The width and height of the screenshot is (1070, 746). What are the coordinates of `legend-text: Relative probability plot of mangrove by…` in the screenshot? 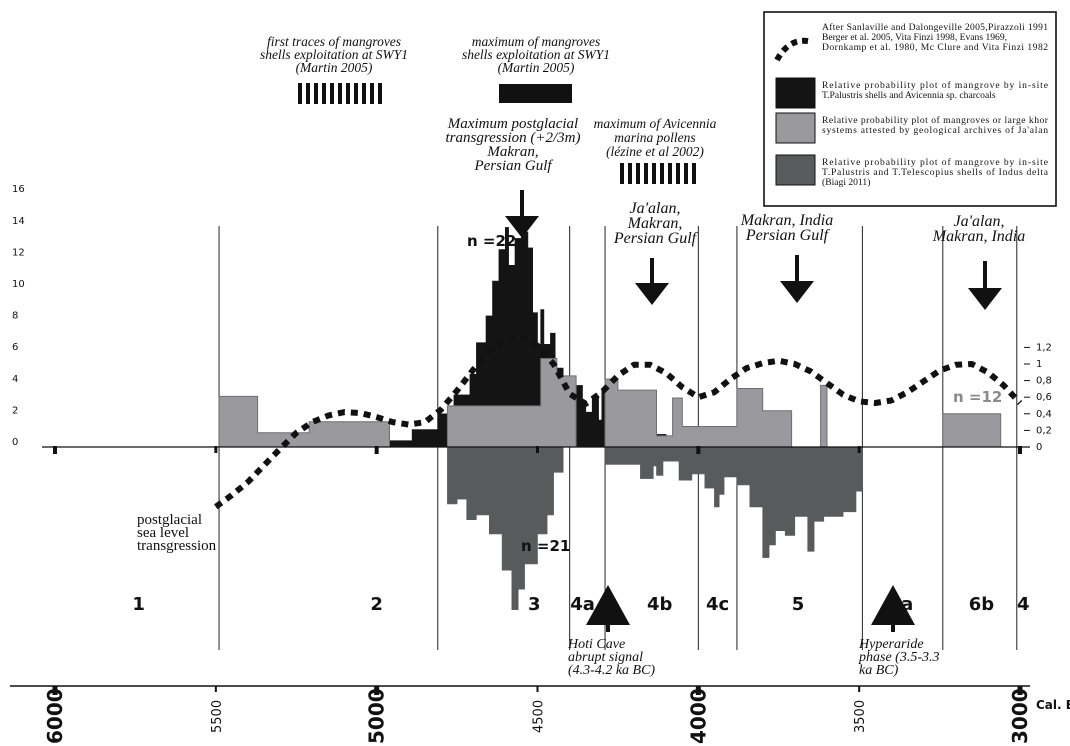 It's located at (935, 162).